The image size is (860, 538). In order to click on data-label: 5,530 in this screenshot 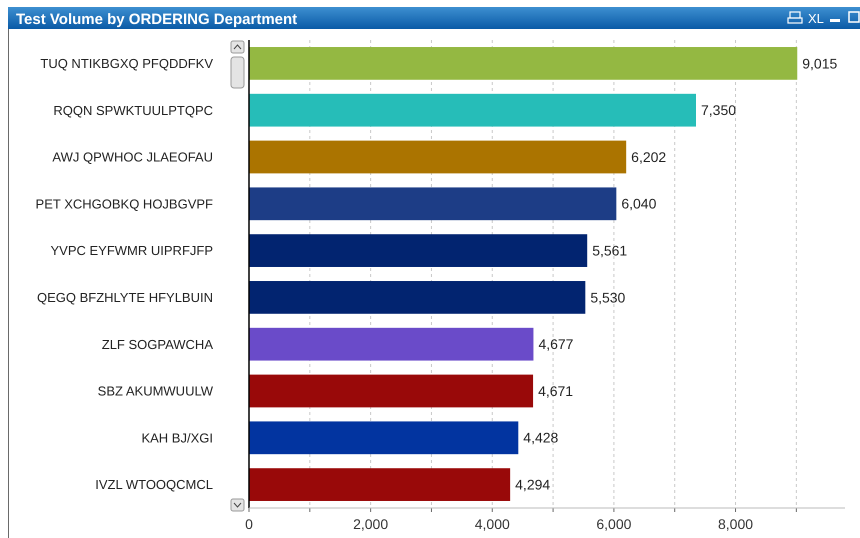, I will do `click(608, 297)`.